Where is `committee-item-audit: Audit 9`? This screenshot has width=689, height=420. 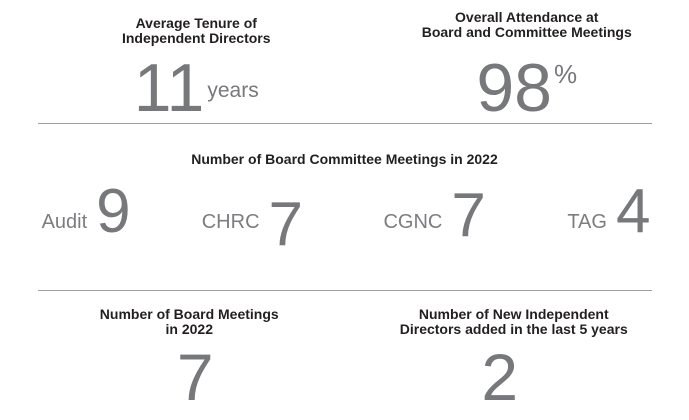
committee-item-audit: Audit 9 is located at coordinates (86, 211).